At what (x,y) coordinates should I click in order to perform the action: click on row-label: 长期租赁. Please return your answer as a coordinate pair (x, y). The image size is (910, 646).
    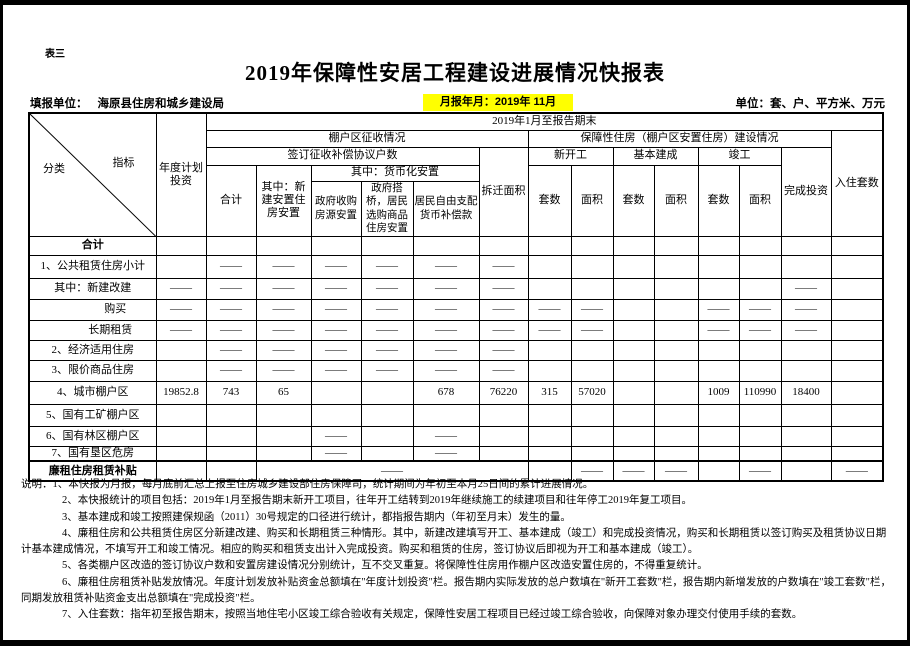
    Looking at the image, I should click on (92, 331).